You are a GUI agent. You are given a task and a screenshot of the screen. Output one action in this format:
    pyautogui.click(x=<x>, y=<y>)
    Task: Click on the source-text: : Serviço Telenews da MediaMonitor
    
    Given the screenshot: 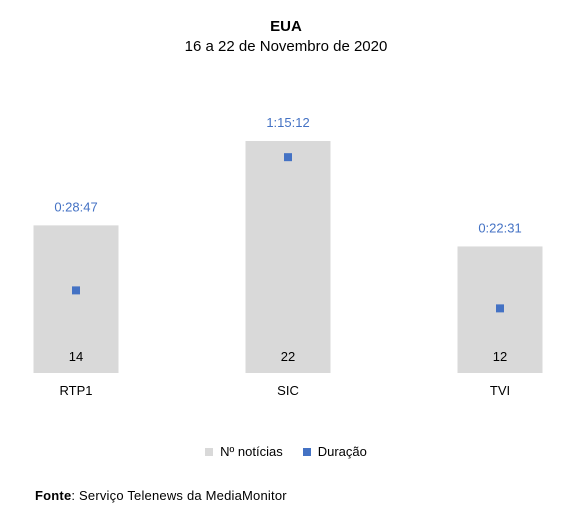 What is the action you would take?
    pyautogui.click(x=179, y=495)
    